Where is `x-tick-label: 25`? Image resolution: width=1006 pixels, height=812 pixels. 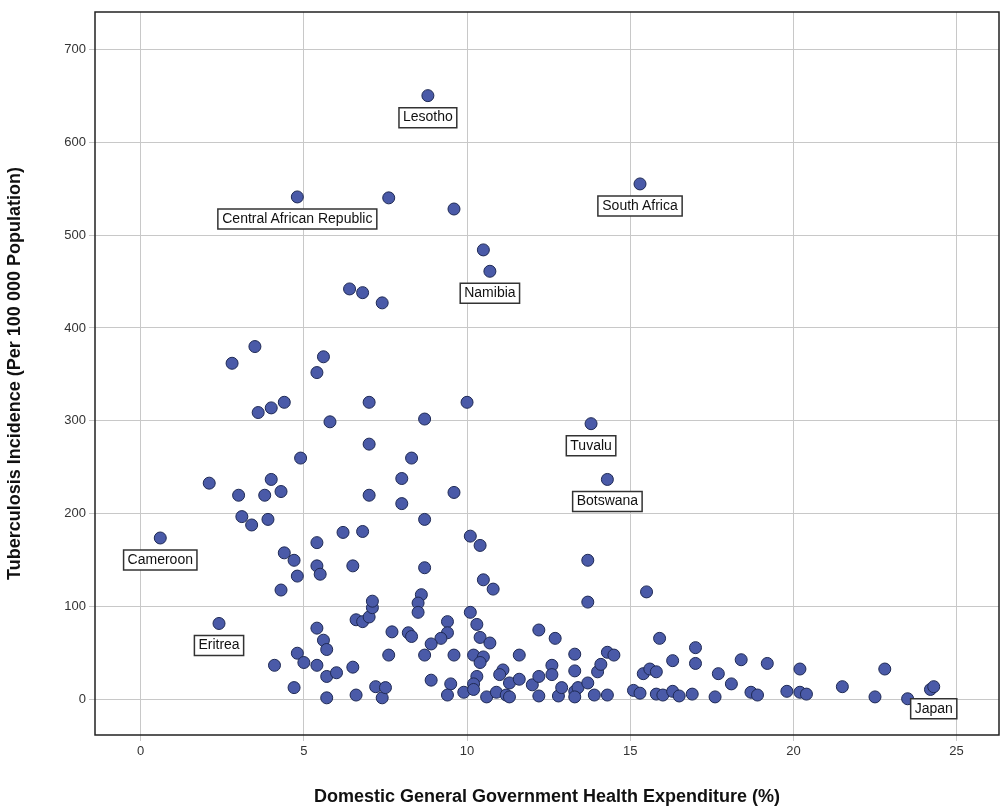
x-tick-label: 25 is located at coordinates (956, 751).